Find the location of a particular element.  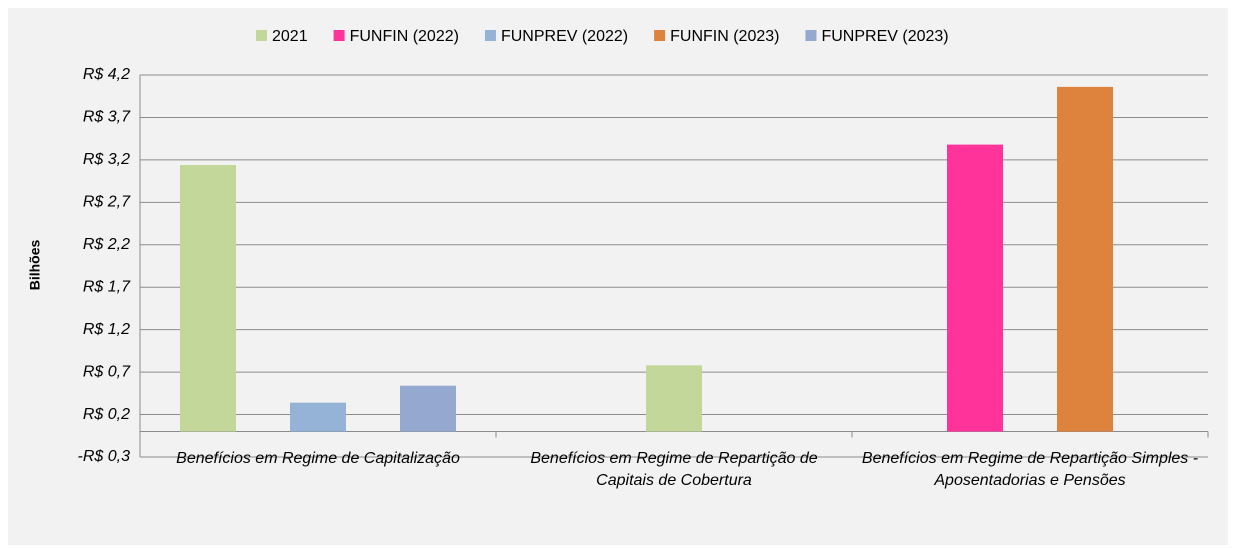

legend-label: 2021 is located at coordinates (290, 36).